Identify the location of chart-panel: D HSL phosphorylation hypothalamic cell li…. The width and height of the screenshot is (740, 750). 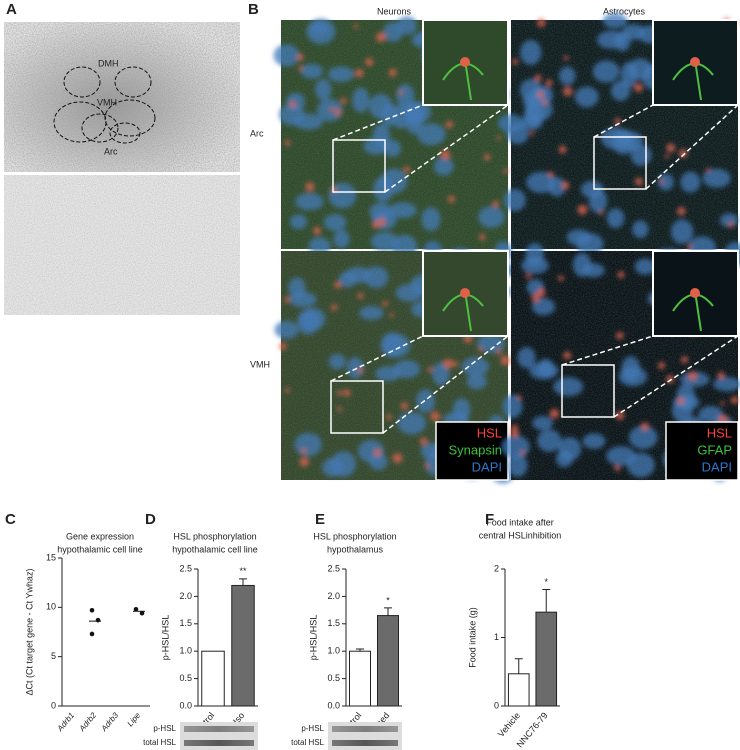
(200, 630).